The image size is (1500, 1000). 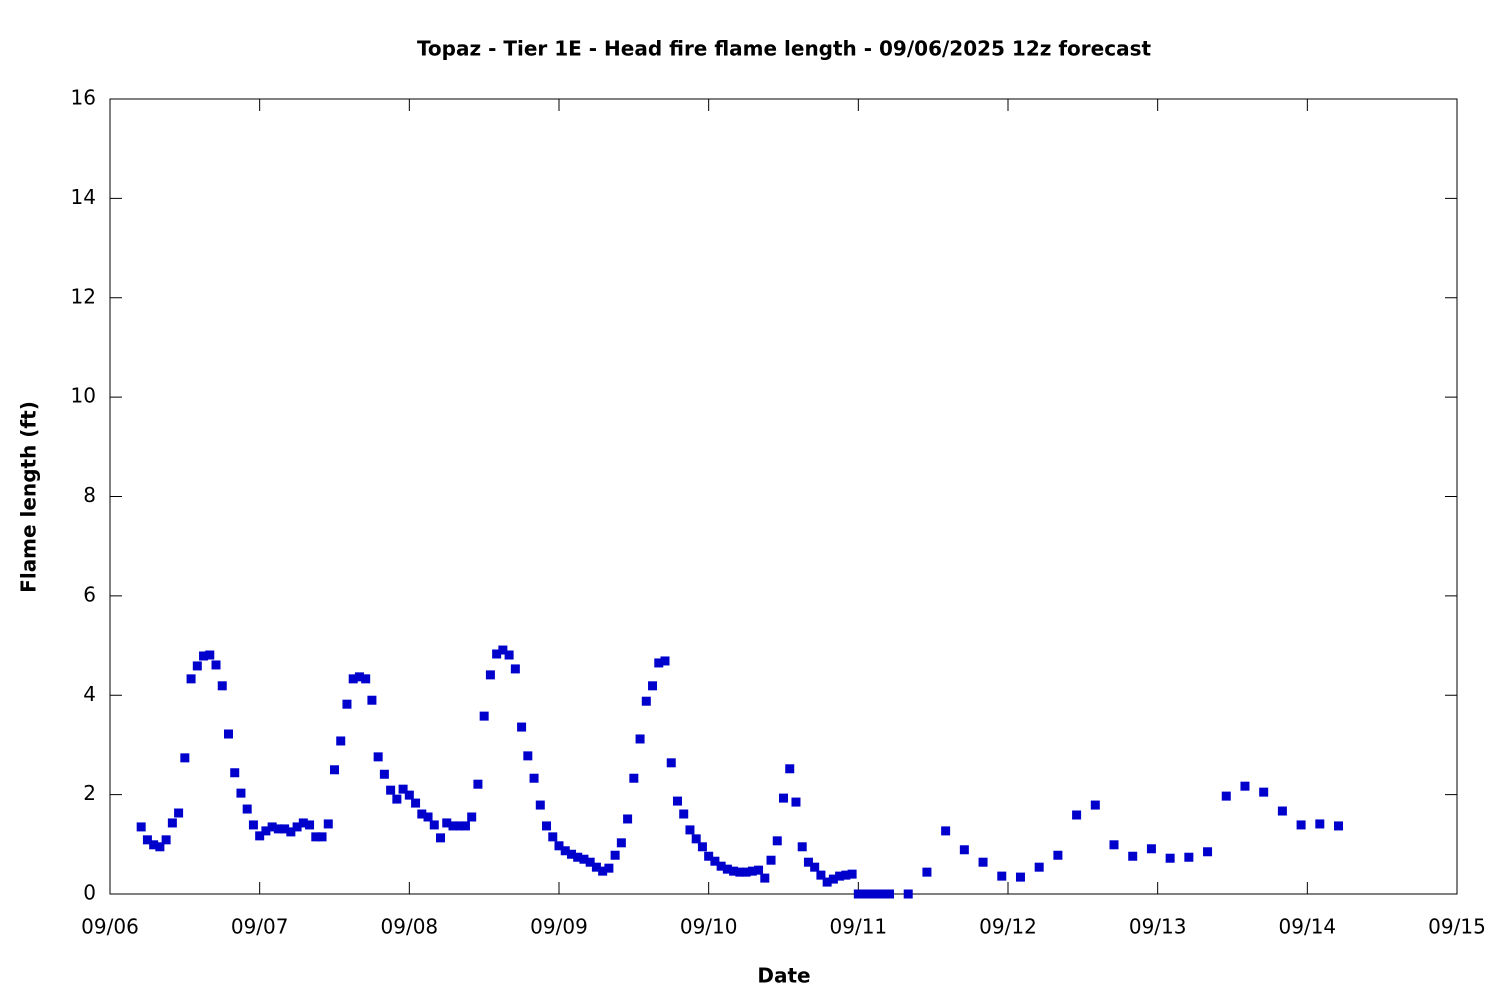 What do you see at coordinates (83, 98) in the screenshot?
I see `y-tick-label: 16` at bounding box center [83, 98].